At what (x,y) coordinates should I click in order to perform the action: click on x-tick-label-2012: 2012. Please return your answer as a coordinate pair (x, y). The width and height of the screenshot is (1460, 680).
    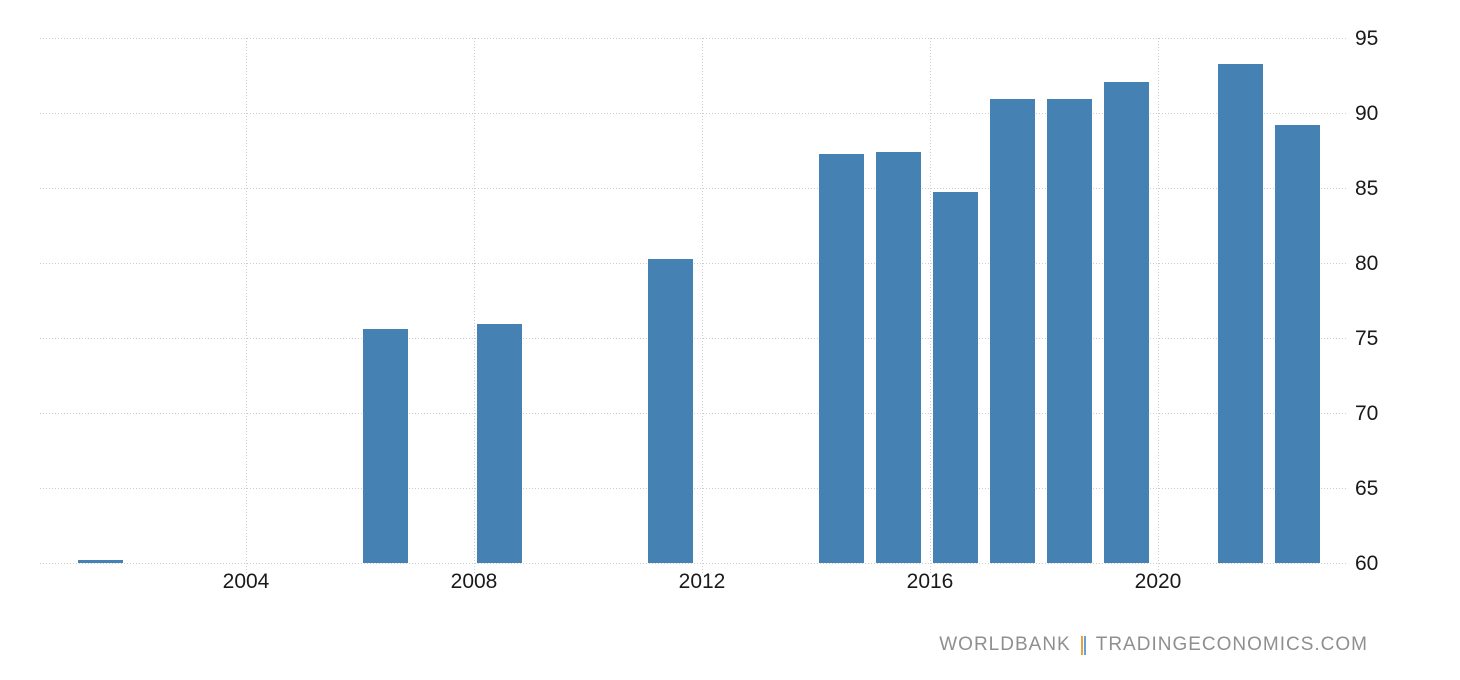
    Looking at the image, I should click on (702, 581).